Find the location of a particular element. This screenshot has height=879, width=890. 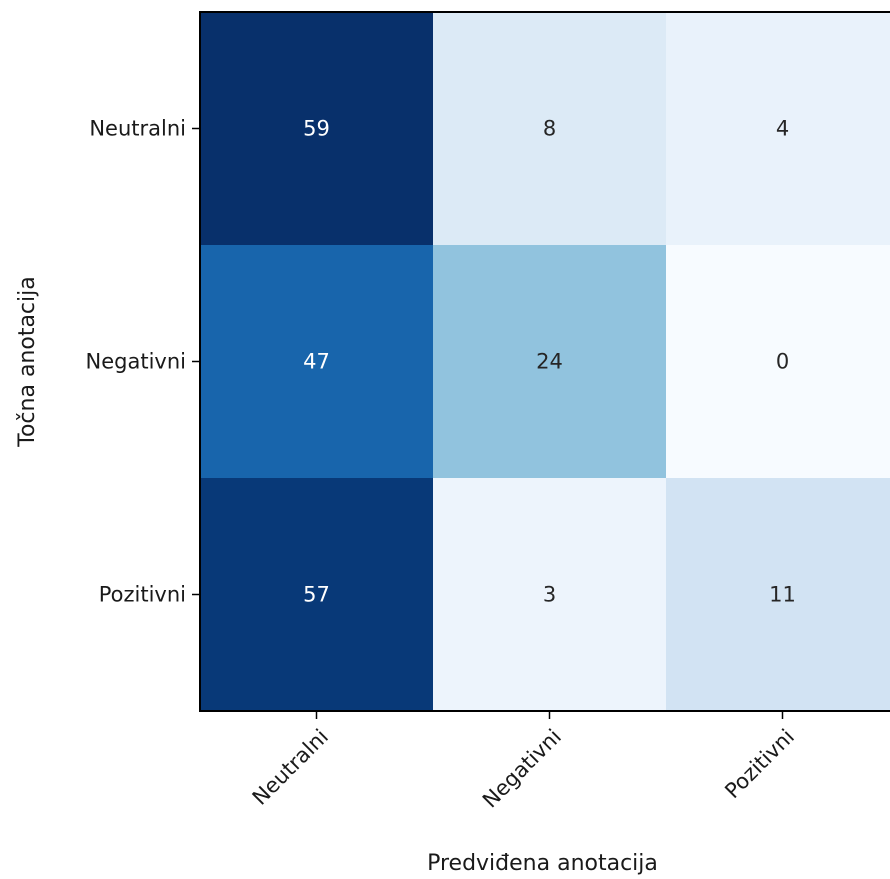

x-axis-ticks: Neutralni Negativni Pozitivni is located at coordinates (523, 762).